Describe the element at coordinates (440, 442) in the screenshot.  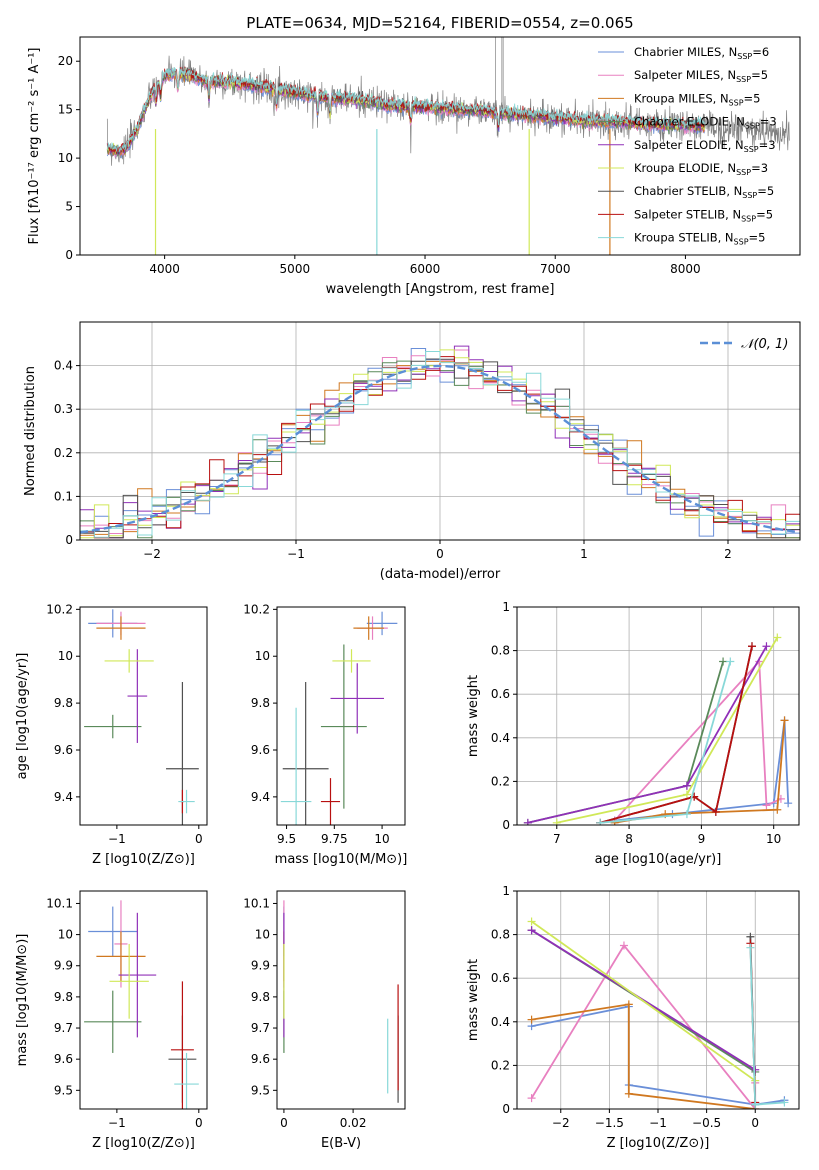
I see `plot-area-residual-histogram` at that location.